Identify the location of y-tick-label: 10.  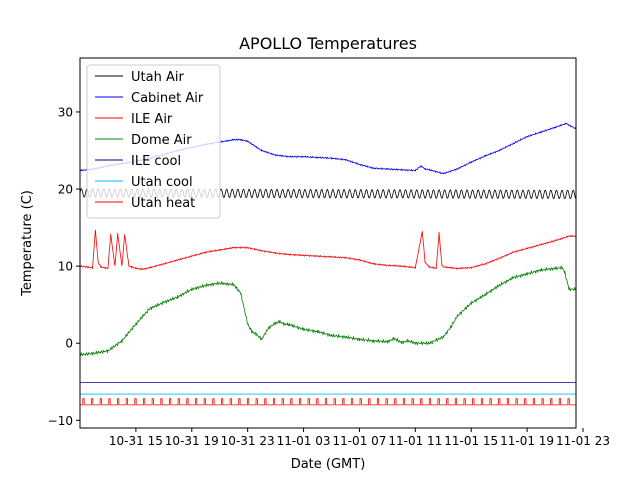
(65, 267).